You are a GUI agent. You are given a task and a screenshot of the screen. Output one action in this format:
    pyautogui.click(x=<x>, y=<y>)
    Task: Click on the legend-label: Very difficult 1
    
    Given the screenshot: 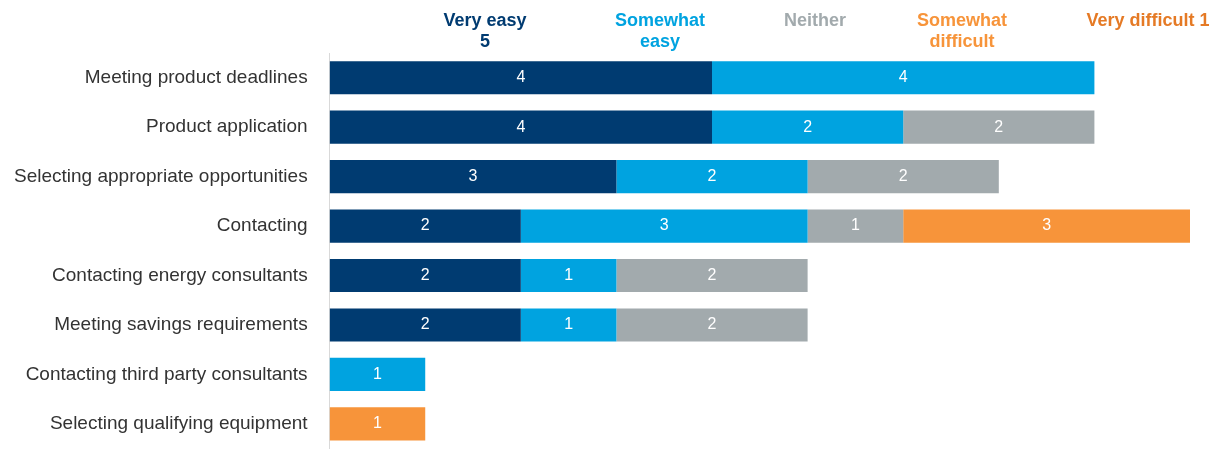 What is the action you would take?
    pyautogui.click(x=1147, y=20)
    